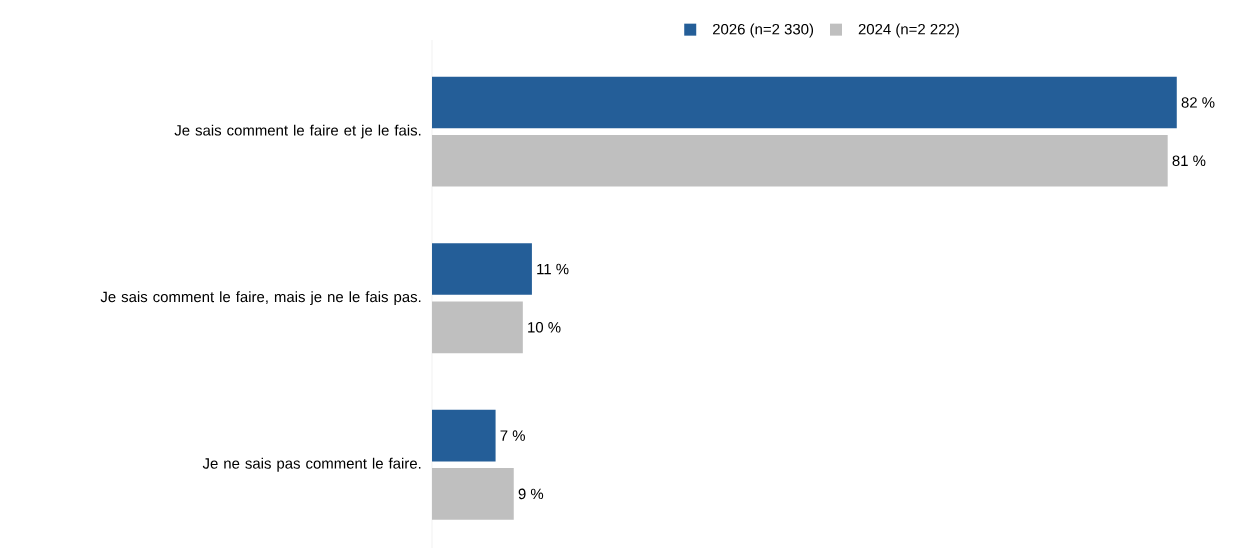 The image size is (1243, 548). I want to click on data-label: 81 %, so click(1189, 161).